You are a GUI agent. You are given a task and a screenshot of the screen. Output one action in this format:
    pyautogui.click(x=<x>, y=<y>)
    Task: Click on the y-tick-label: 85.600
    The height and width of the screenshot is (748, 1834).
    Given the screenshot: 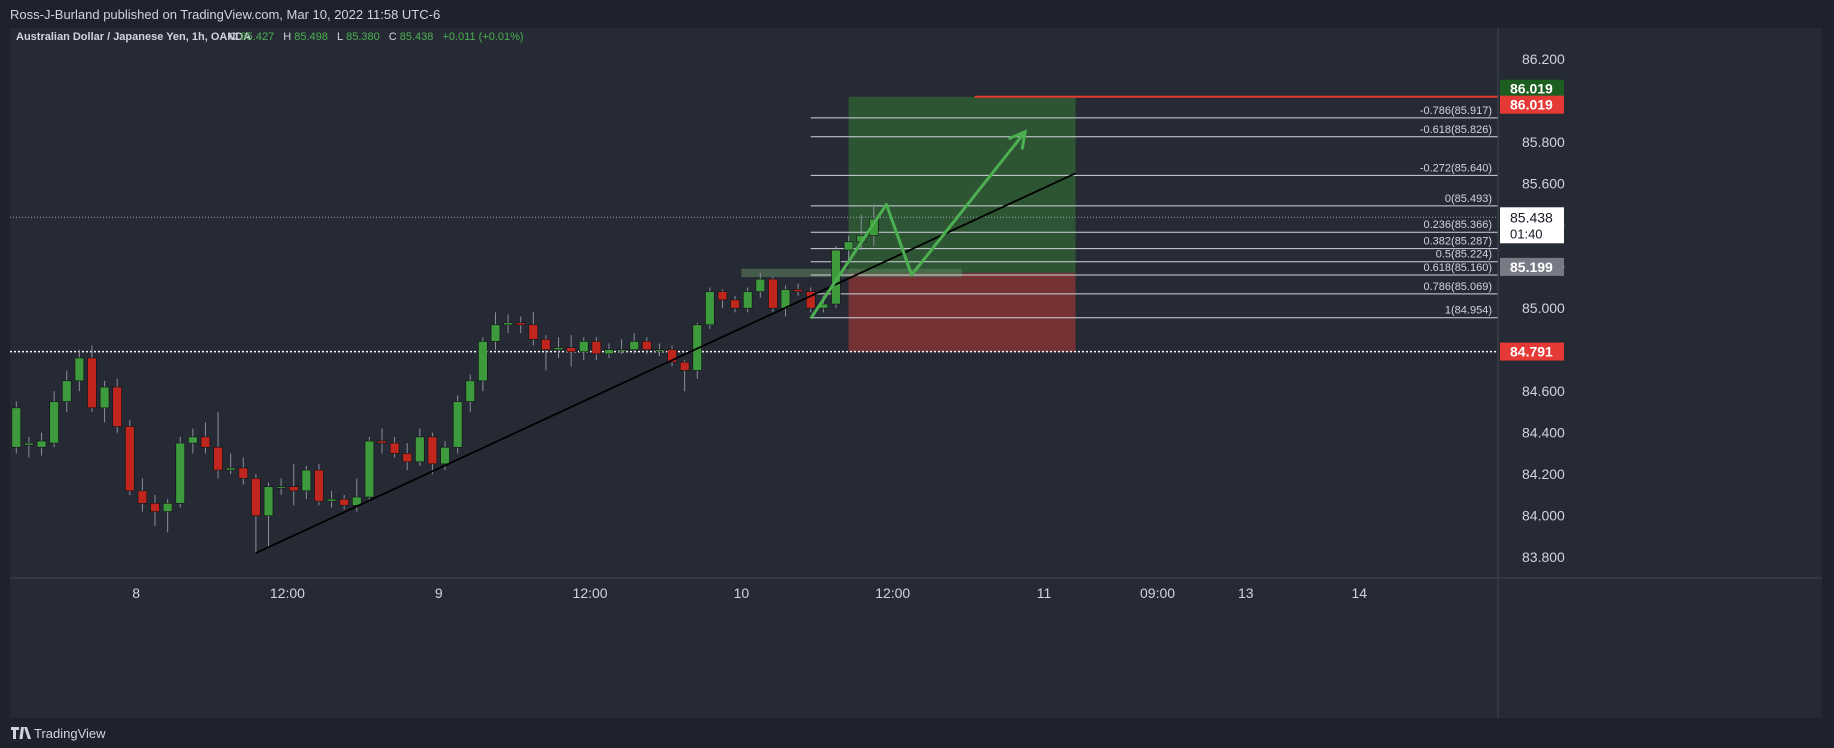 What is the action you would take?
    pyautogui.click(x=1543, y=184)
    